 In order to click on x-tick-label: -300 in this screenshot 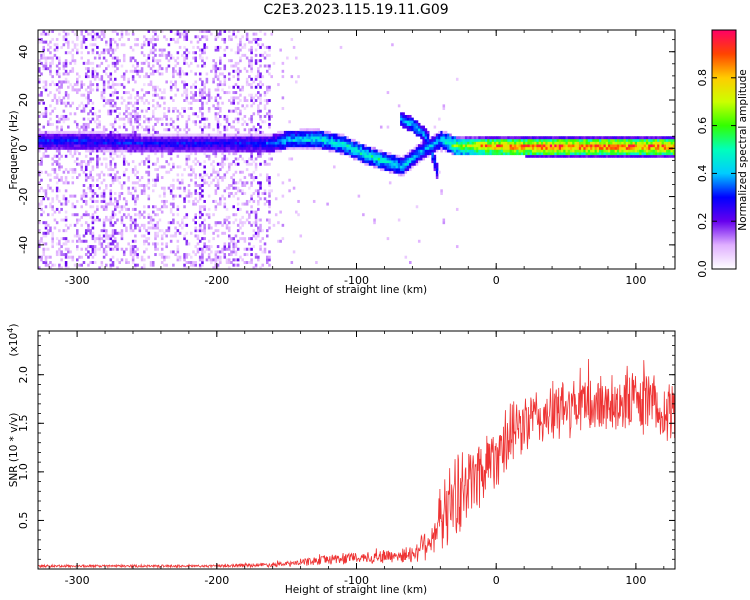, I will do `click(77, 280)`.